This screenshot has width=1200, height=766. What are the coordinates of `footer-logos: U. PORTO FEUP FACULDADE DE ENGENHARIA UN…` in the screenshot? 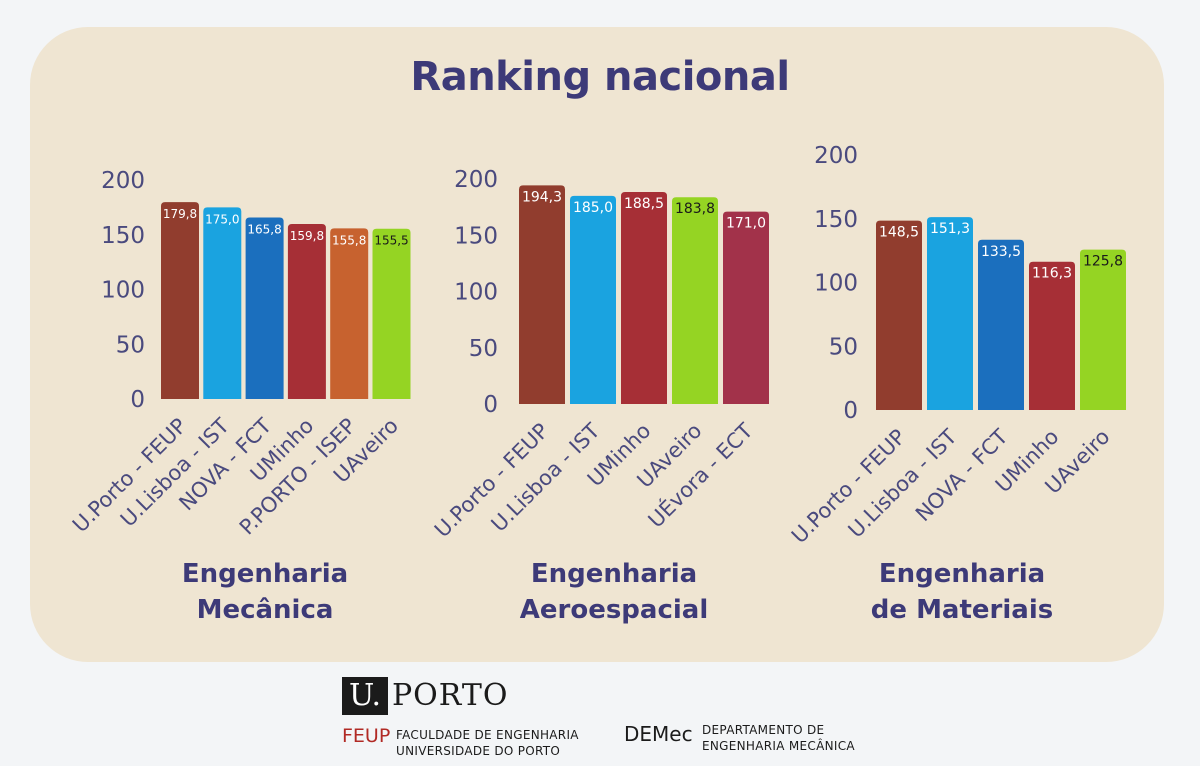 It's located at (600, 719).